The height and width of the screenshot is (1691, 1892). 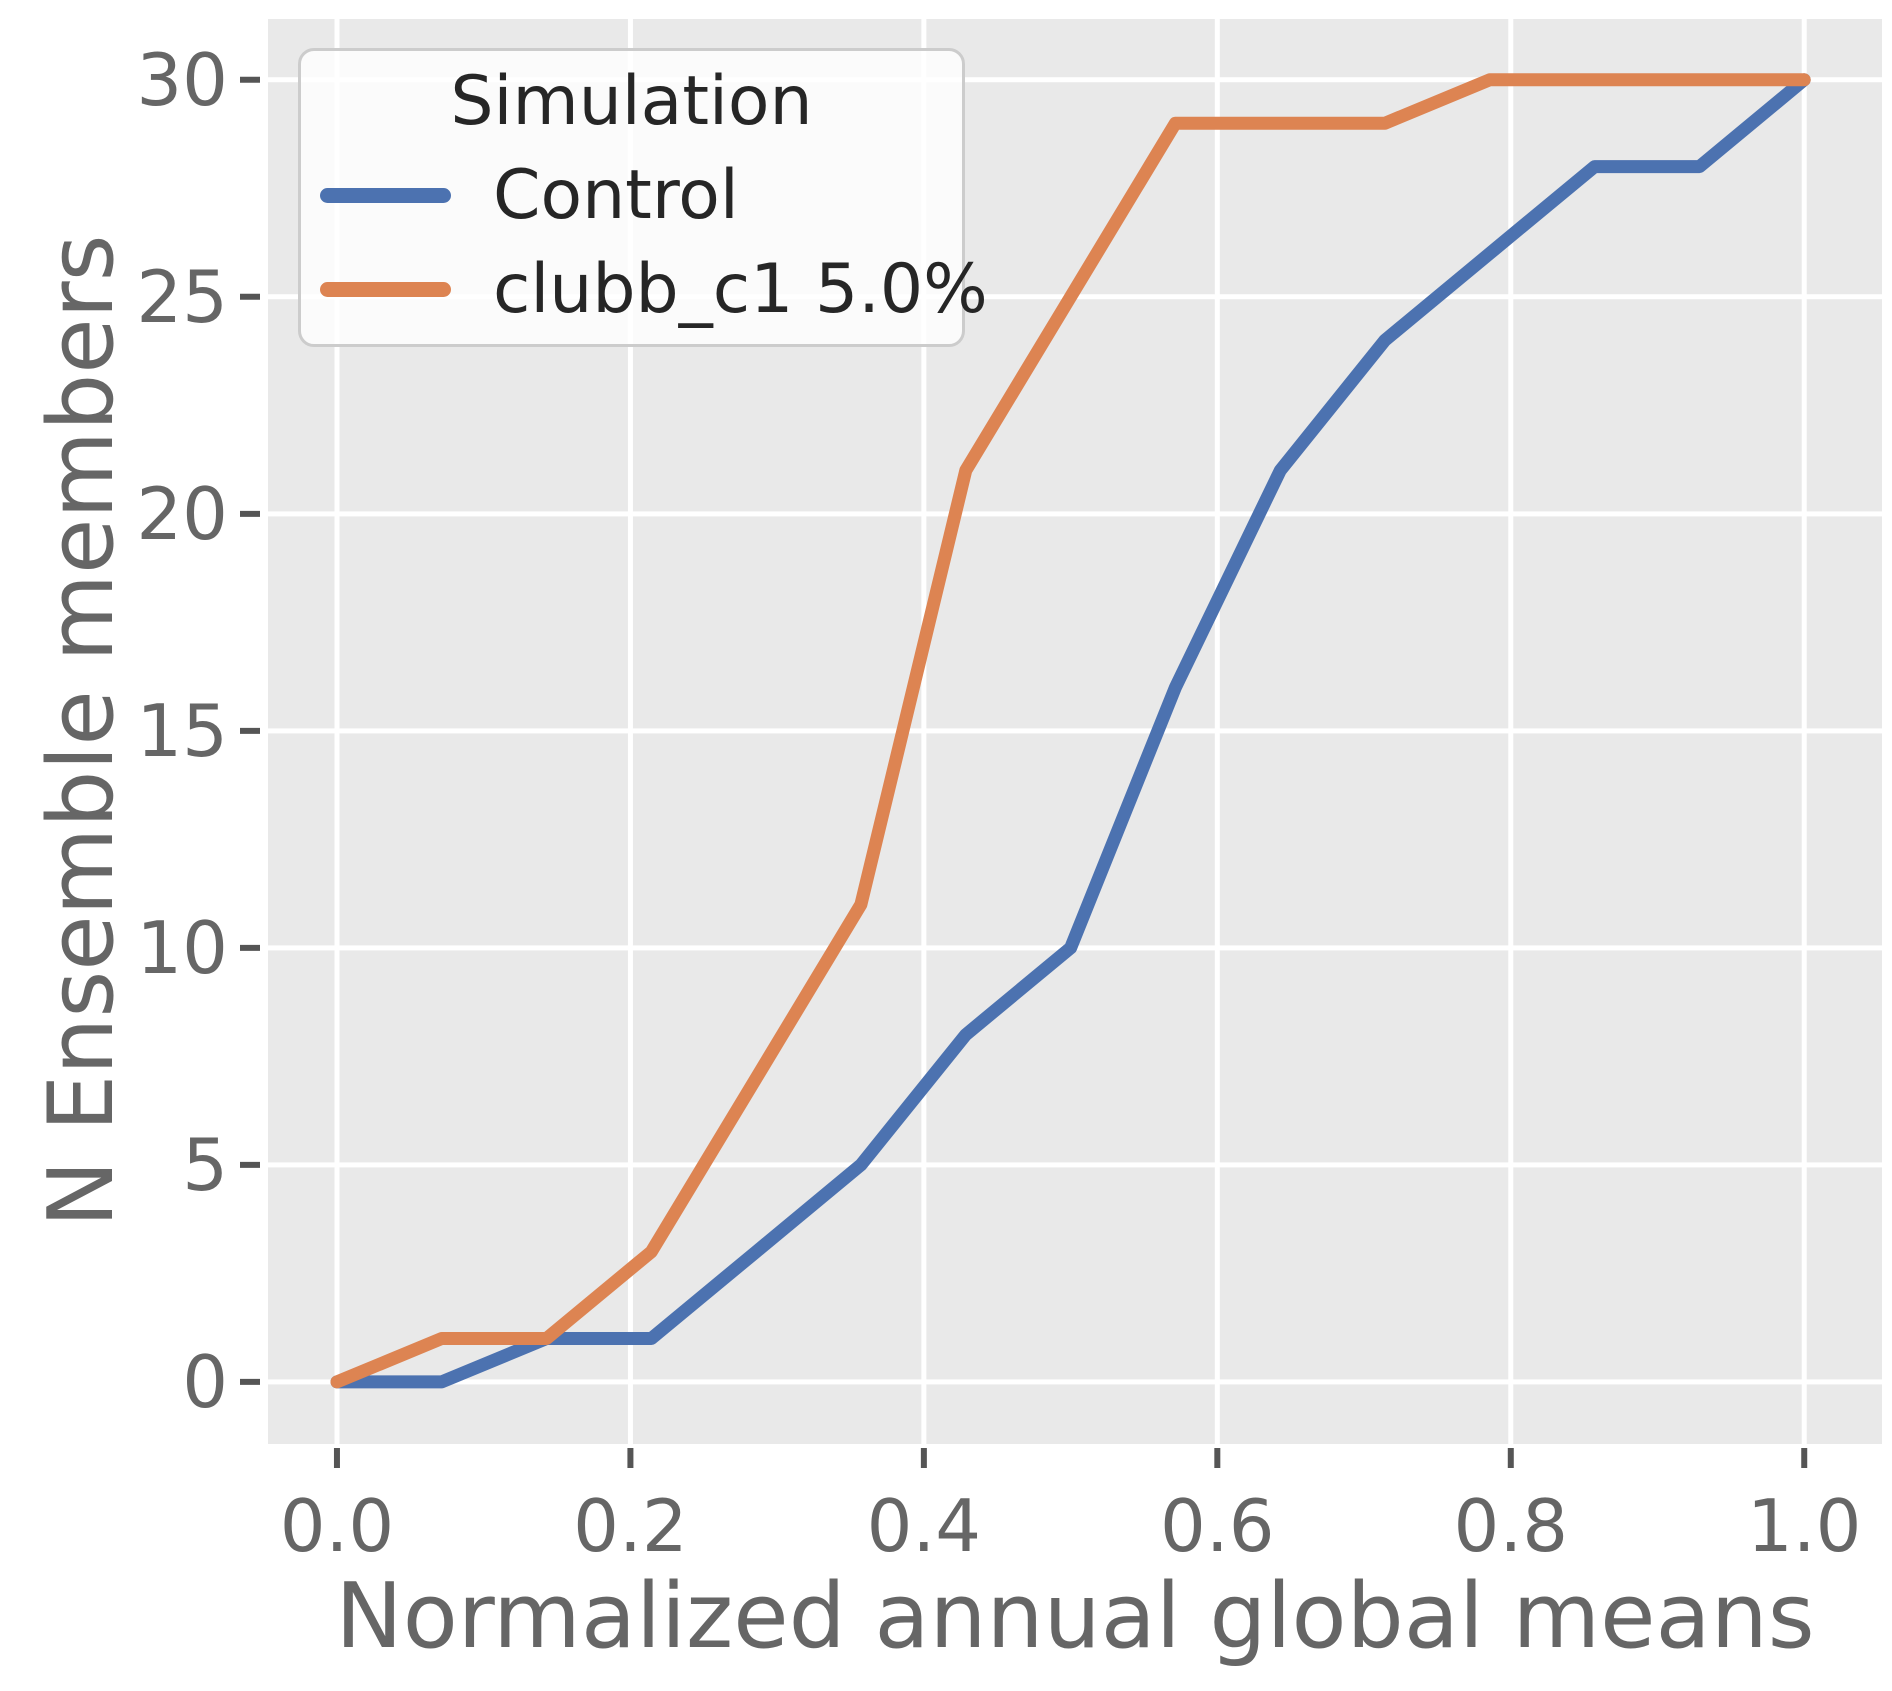 I want to click on legend-swatch-control, so click(x=385, y=195).